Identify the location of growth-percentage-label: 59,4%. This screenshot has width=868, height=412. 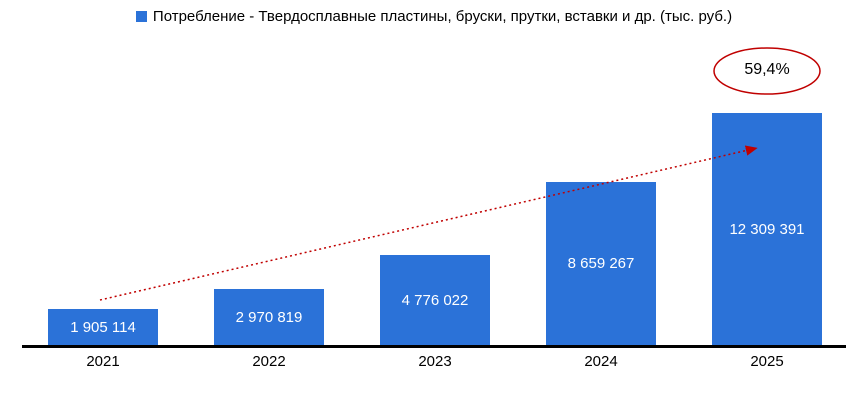
(767, 69).